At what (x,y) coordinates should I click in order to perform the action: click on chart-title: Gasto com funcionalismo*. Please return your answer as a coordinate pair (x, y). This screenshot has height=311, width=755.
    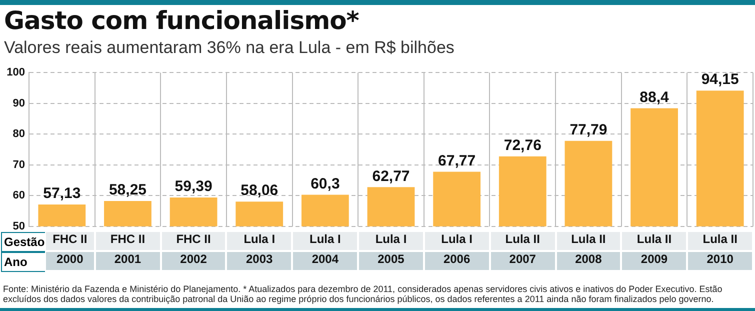
    Looking at the image, I should click on (181, 20).